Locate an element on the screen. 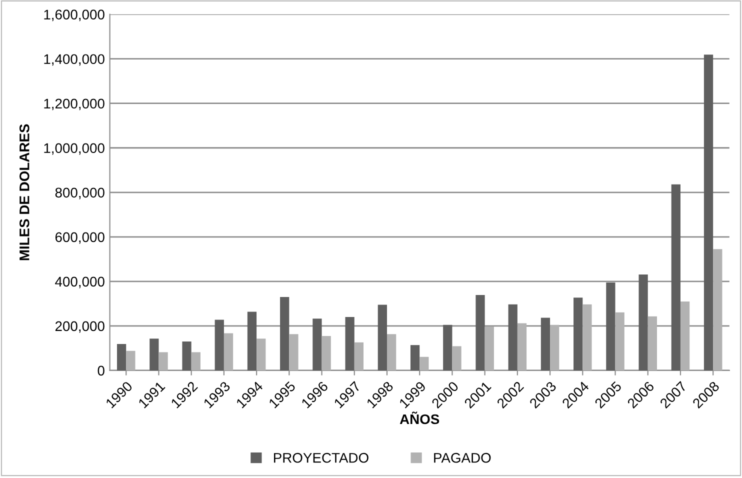  y-tick-label: 1,200,000 is located at coordinates (74, 104).